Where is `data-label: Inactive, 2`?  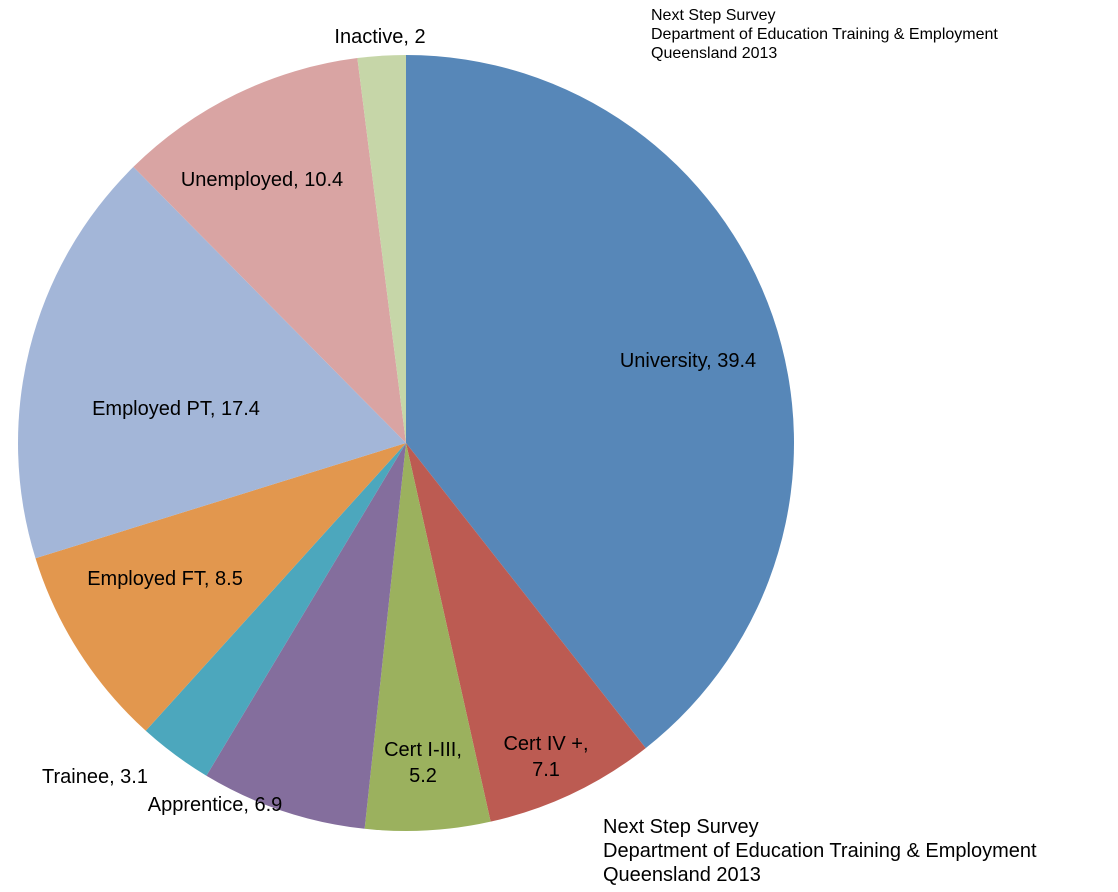 data-label: Inactive, 2 is located at coordinates (380, 37).